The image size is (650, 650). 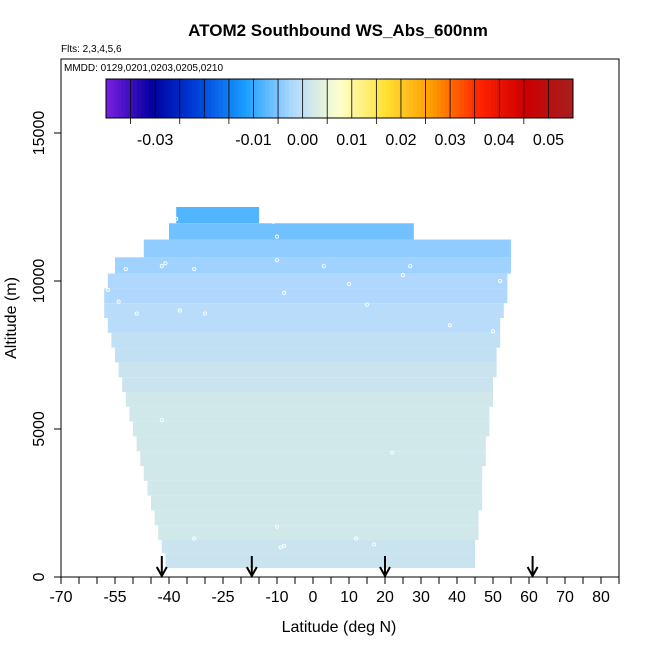 I want to click on x-tick-label: 0, so click(x=313, y=597).